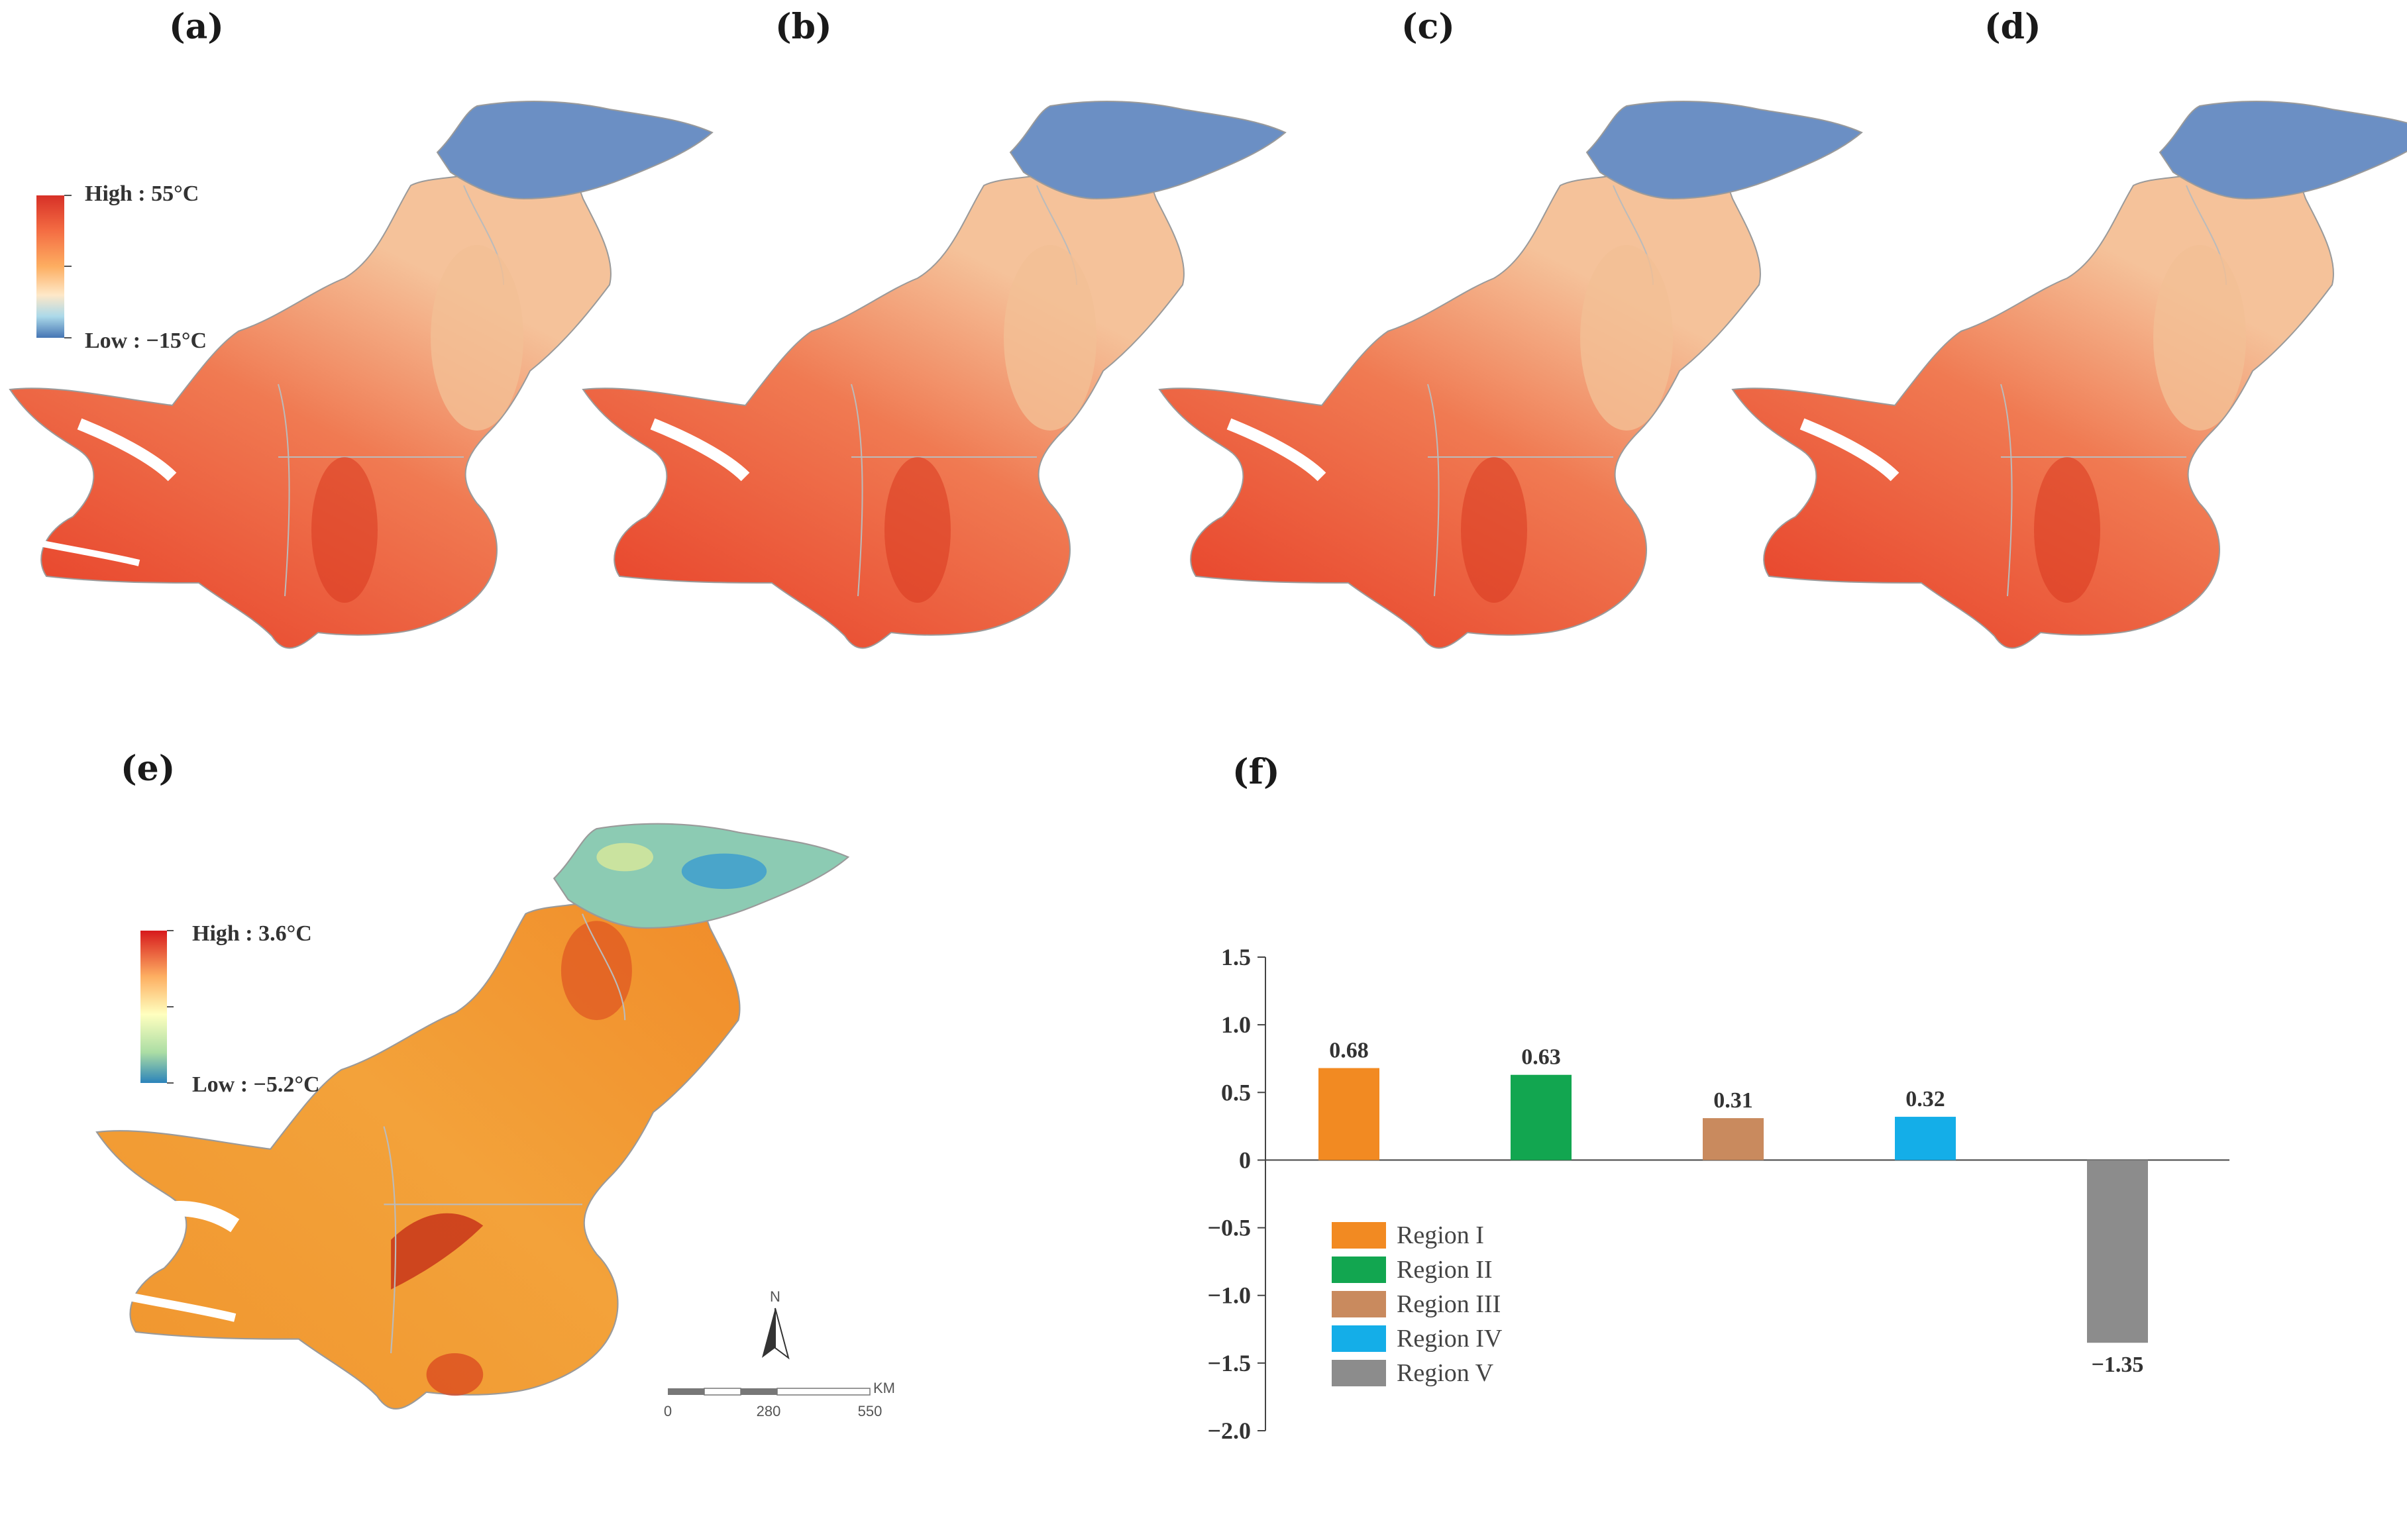 This screenshot has width=2407, height=1540. Describe the element at coordinates (2117, 1251) in the screenshot. I see `bar-region-v` at that location.